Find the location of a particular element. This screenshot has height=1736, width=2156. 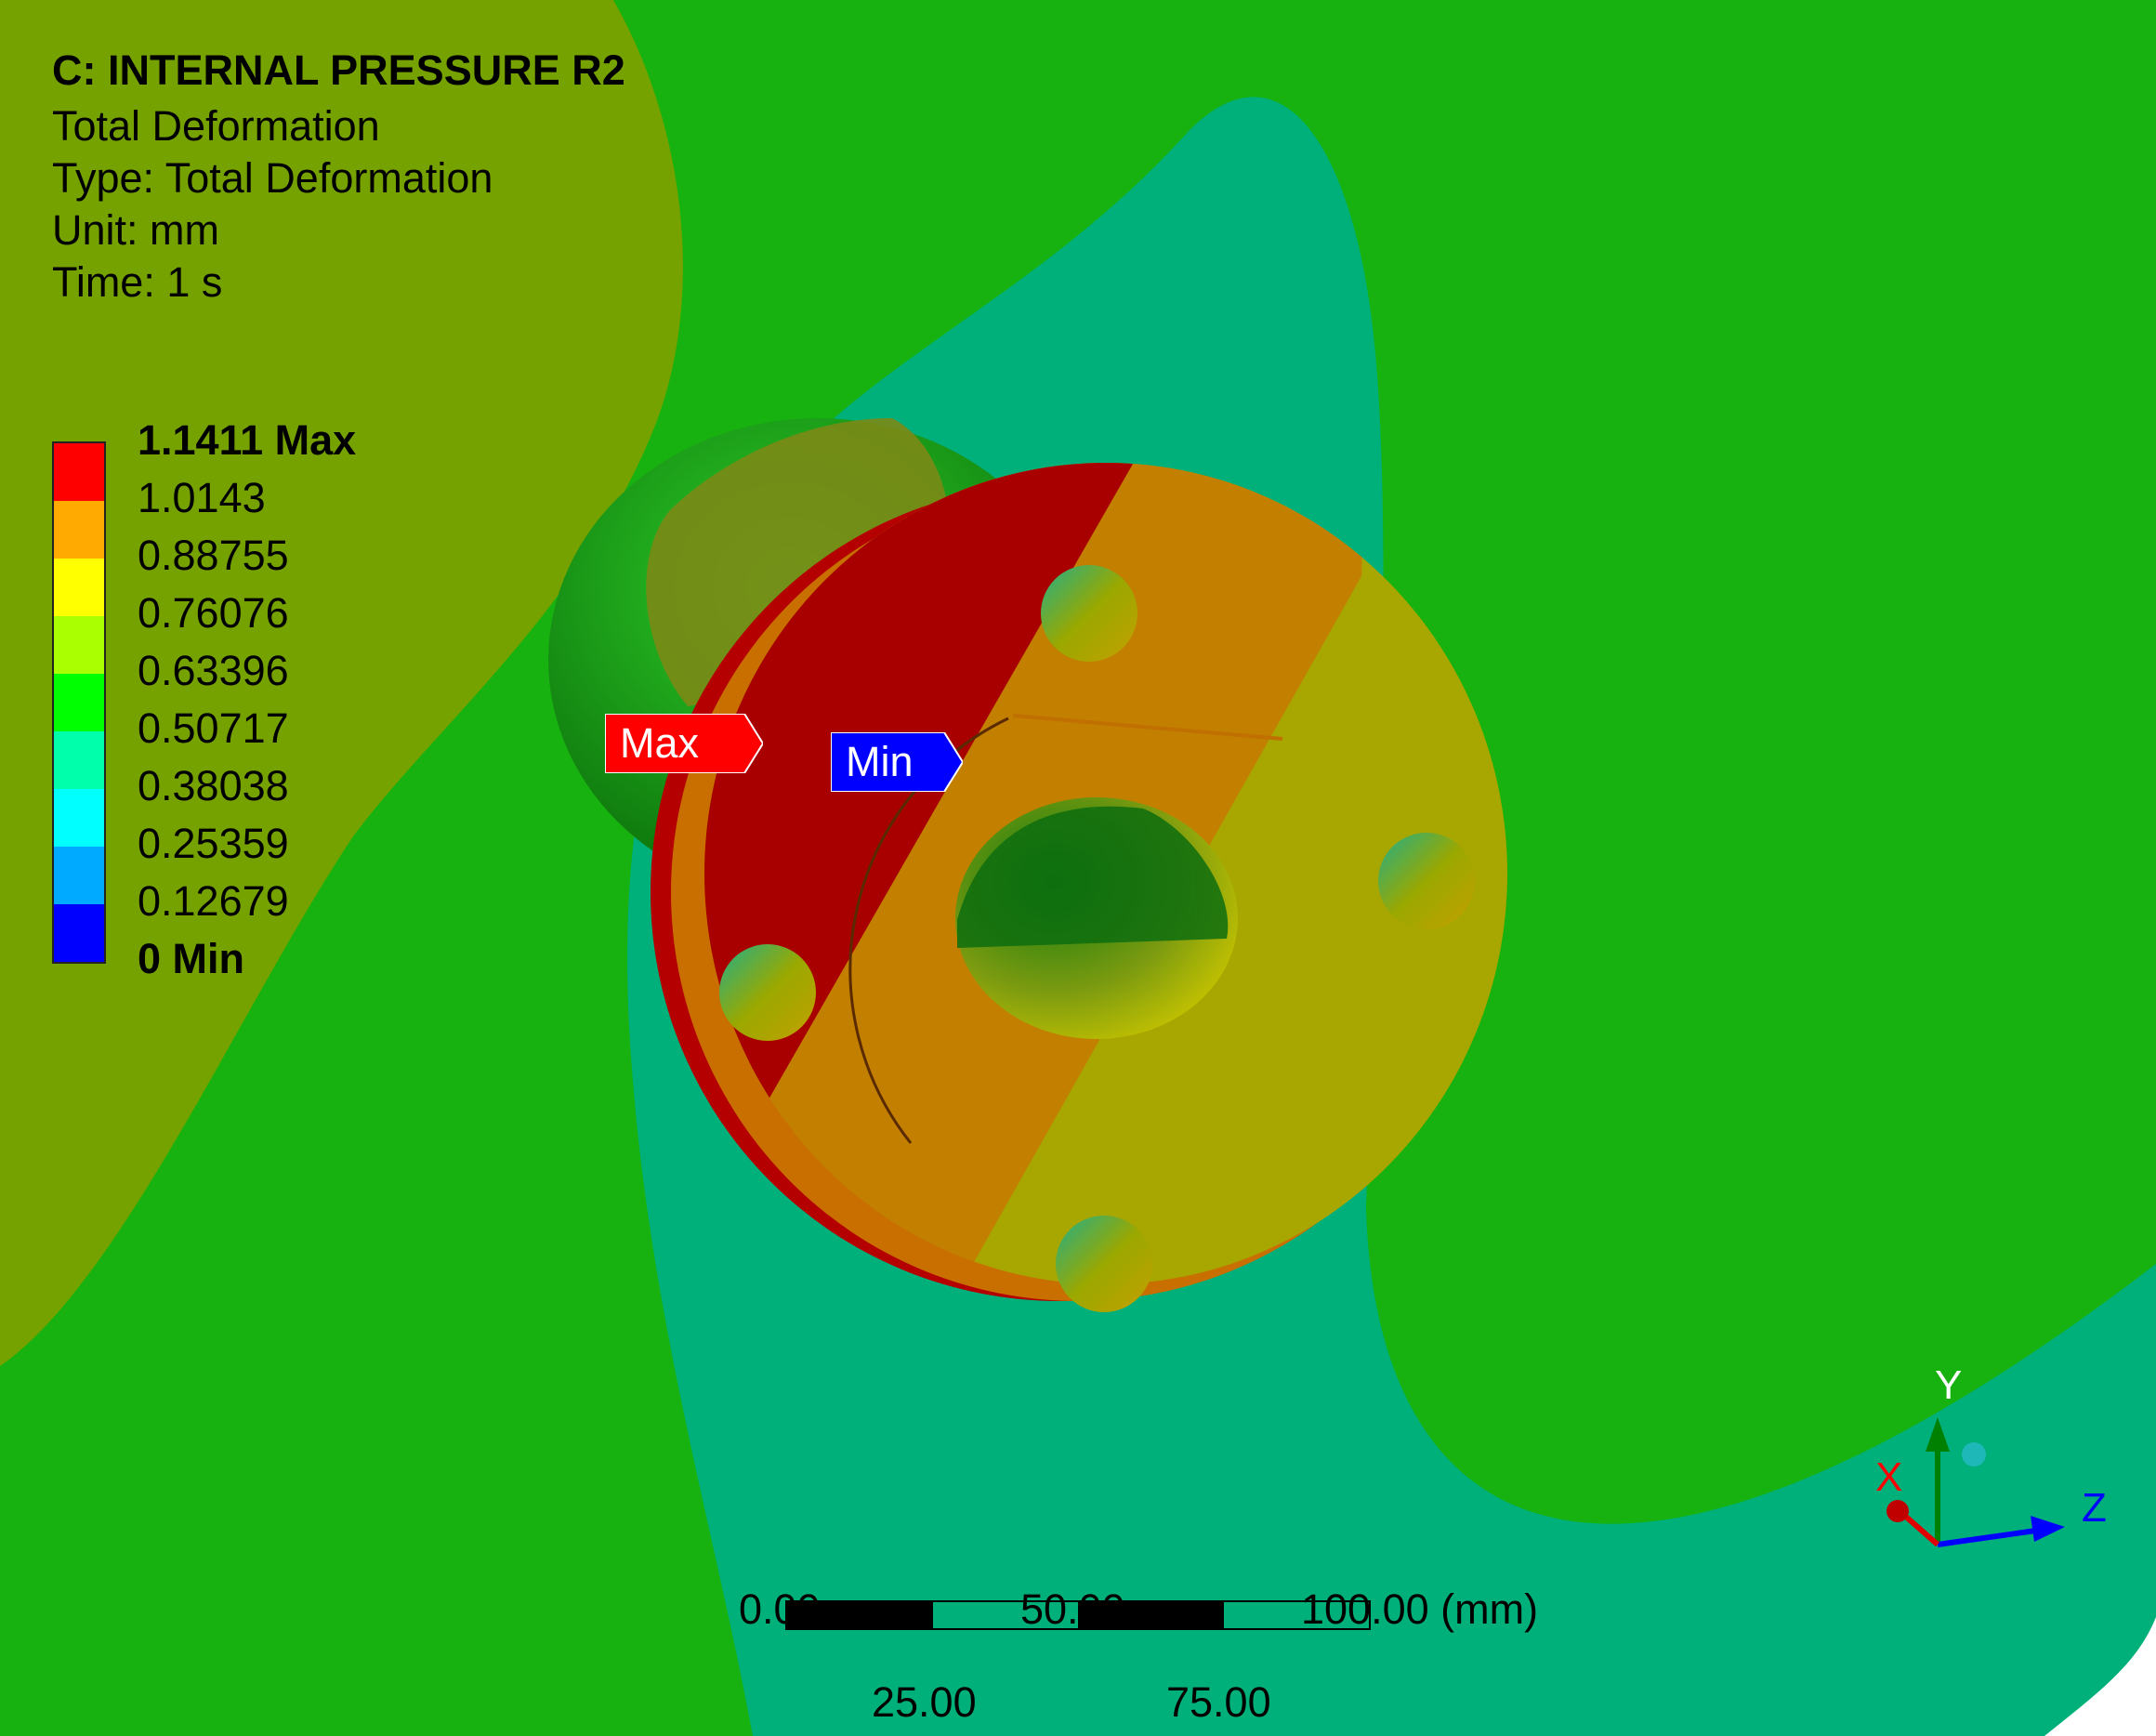

legend-label: 0.50717 is located at coordinates (214, 728).